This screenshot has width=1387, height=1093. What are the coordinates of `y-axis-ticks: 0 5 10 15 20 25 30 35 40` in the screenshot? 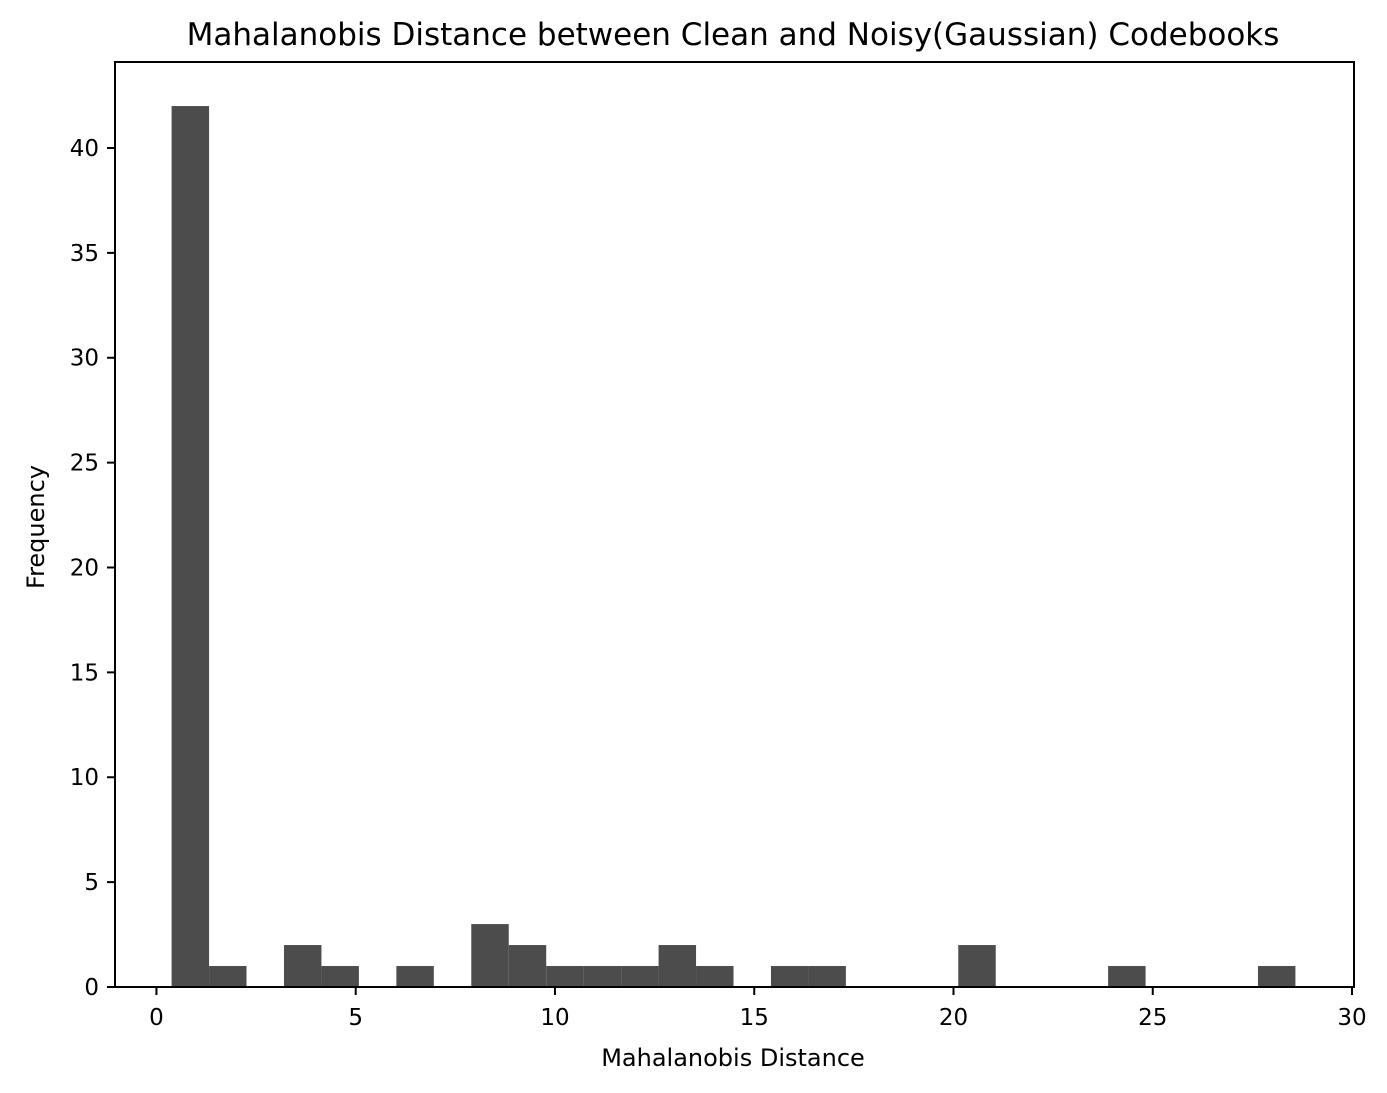 It's located at (92, 568).